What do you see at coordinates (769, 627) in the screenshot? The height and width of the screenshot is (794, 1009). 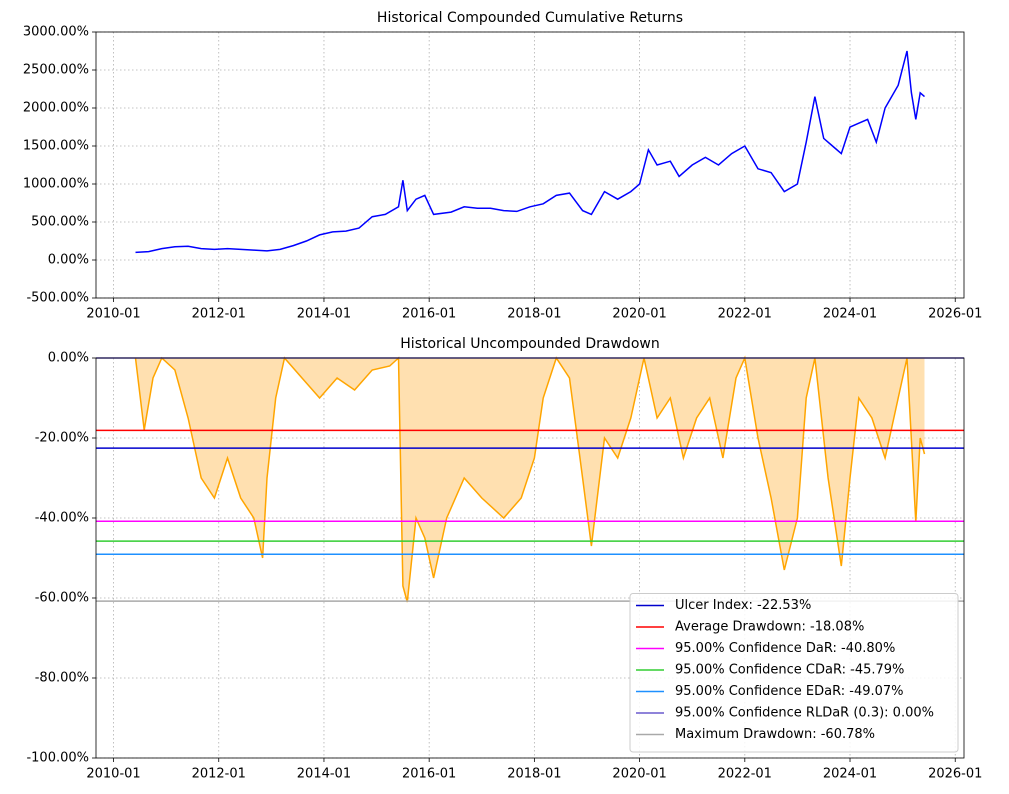 I see `legend-label: Average Drawdown: -18.08%` at bounding box center [769, 627].